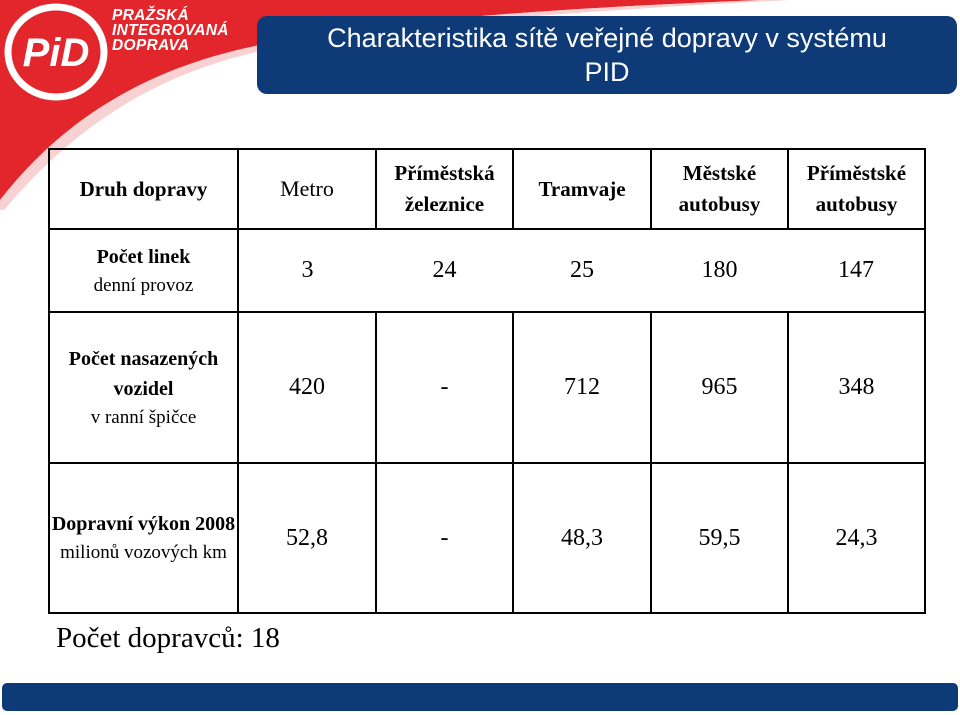  I want to click on row-label-main: Dopravní výkon 2008, so click(143, 524).